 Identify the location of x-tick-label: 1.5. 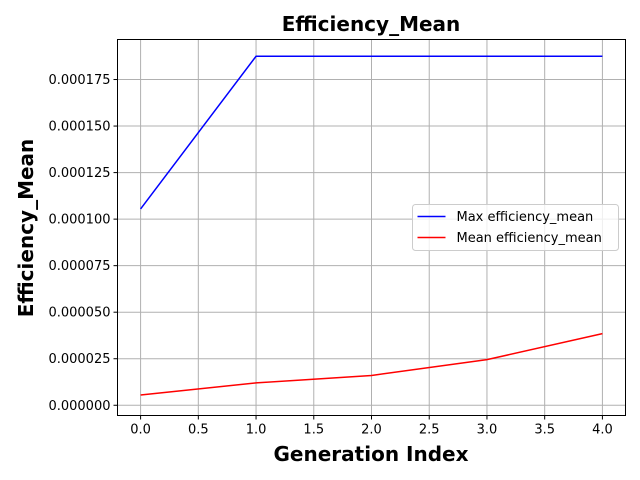
(313, 430).